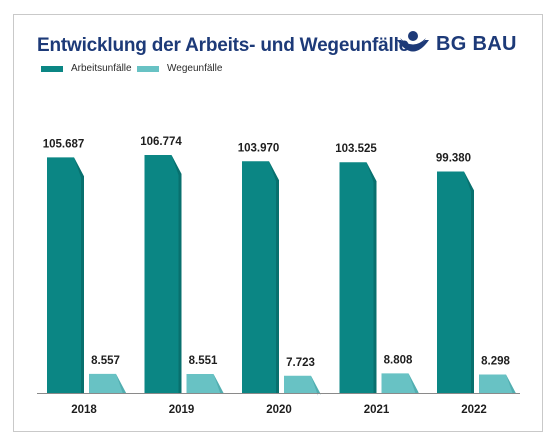 This screenshot has width=556, height=445. What do you see at coordinates (497, 384) in the screenshot?
I see `bar-wegeunfaelle-2022` at bounding box center [497, 384].